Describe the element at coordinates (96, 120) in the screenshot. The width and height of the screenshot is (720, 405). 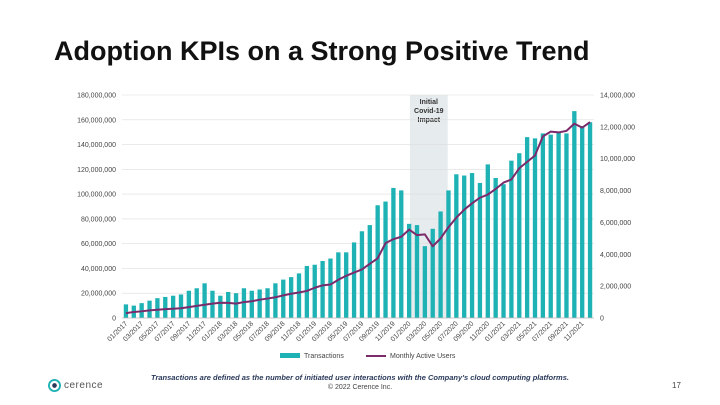
I see `left-tick-label: 160,000,000` at that location.